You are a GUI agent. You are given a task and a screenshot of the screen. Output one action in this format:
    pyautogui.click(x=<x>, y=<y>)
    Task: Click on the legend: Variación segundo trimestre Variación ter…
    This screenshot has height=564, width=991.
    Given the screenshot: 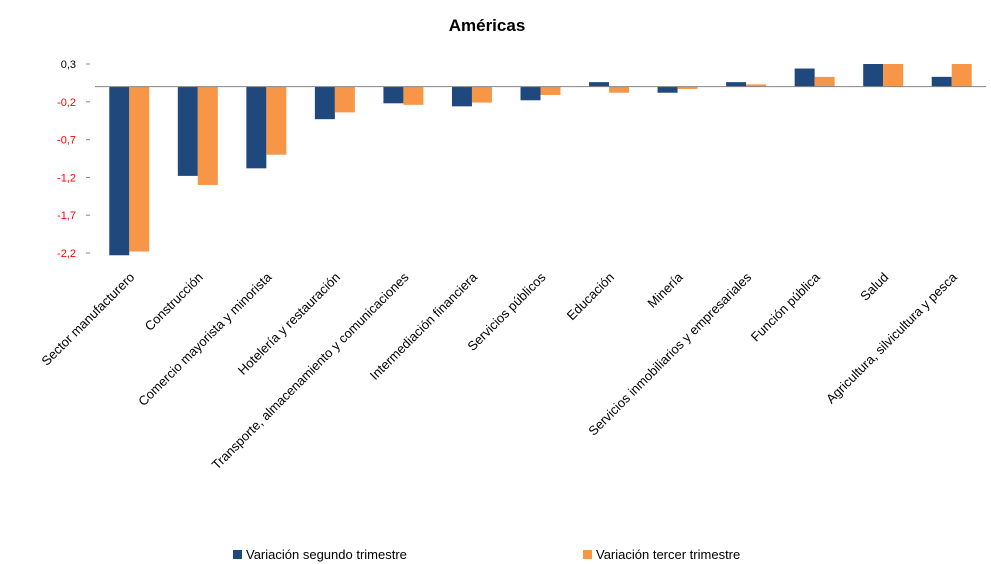 What is the action you would take?
    pyautogui.click(x=486, y=554)
    